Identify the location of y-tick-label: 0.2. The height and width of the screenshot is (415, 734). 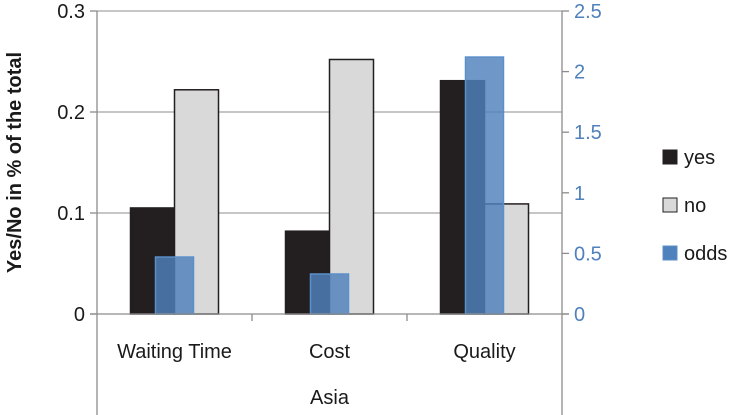
(71, 113).